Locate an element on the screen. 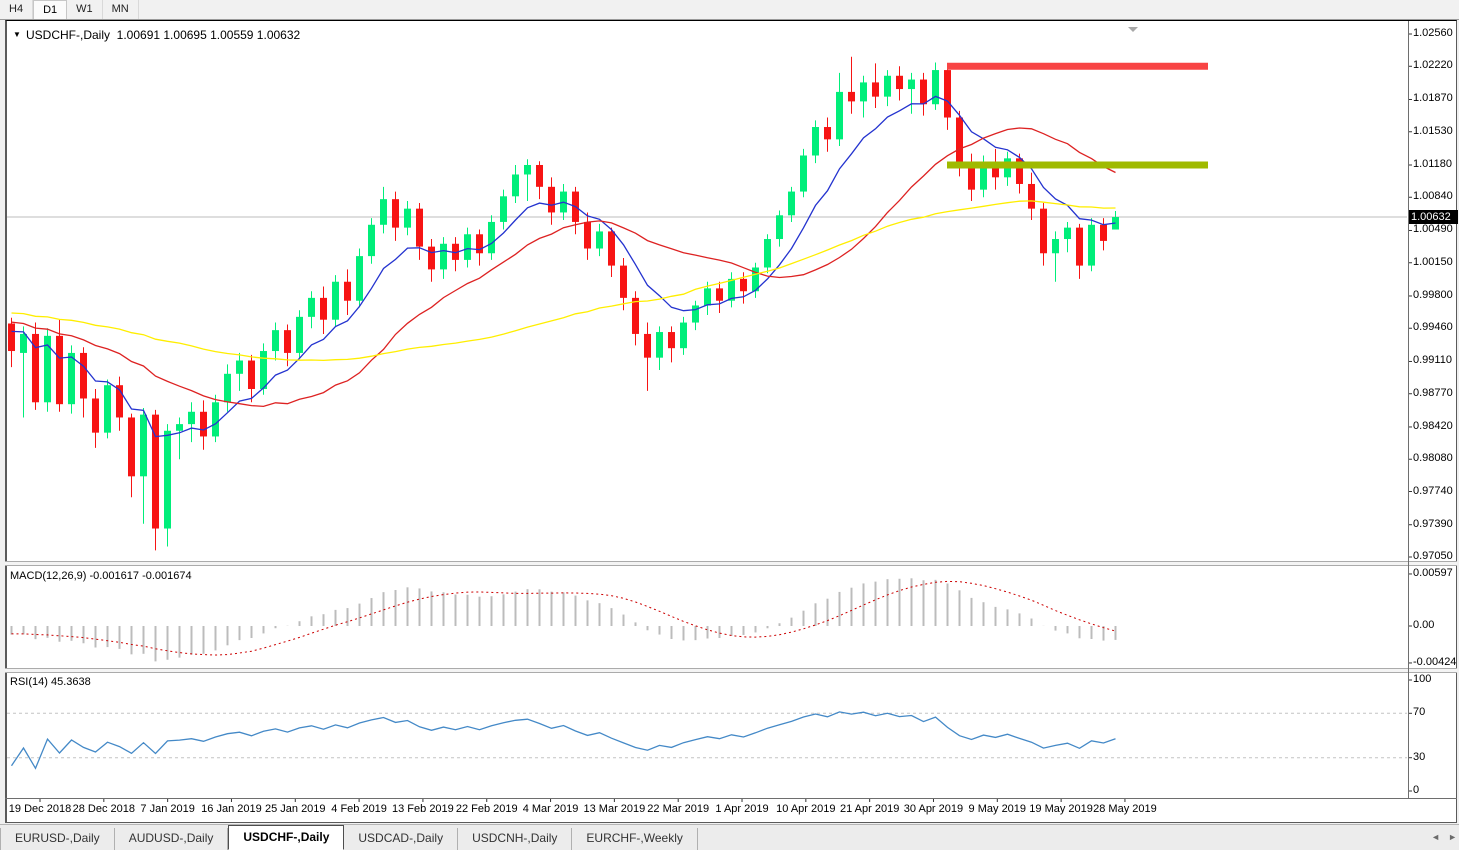  price-axis-label: 1.01870 is located at coordinates (1433, 98).